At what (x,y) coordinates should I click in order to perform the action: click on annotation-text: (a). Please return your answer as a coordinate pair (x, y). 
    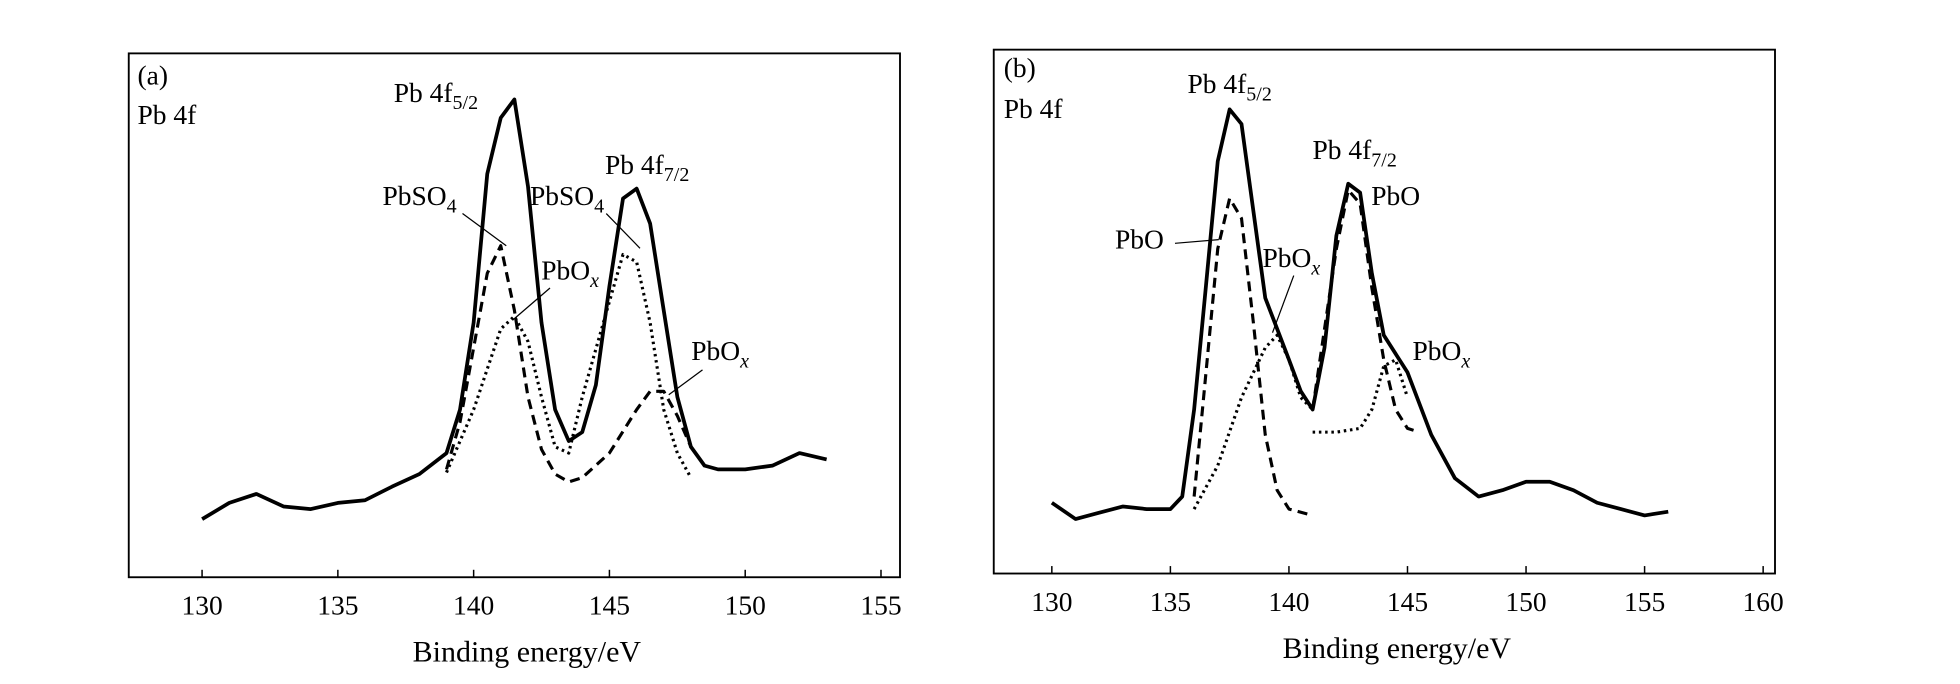
    Looking at the image, I should click on (153, 75).